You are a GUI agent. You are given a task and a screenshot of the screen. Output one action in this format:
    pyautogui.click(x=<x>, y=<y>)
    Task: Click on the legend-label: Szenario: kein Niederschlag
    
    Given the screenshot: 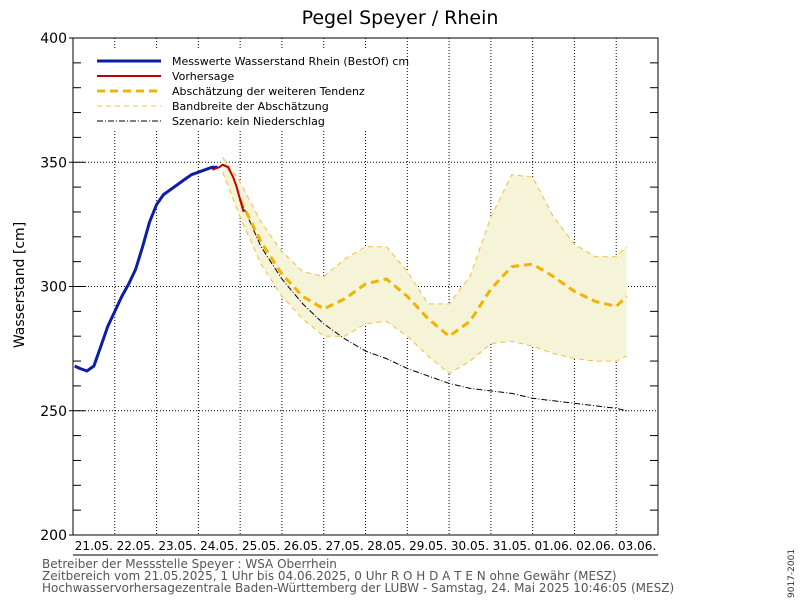 What is the action you would take?
    pyautogui.click(x=248, y=121)
    